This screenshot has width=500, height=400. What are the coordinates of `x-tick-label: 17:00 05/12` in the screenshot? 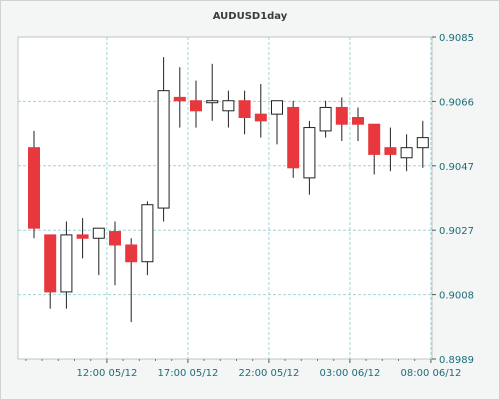 It's located at (187, 373).